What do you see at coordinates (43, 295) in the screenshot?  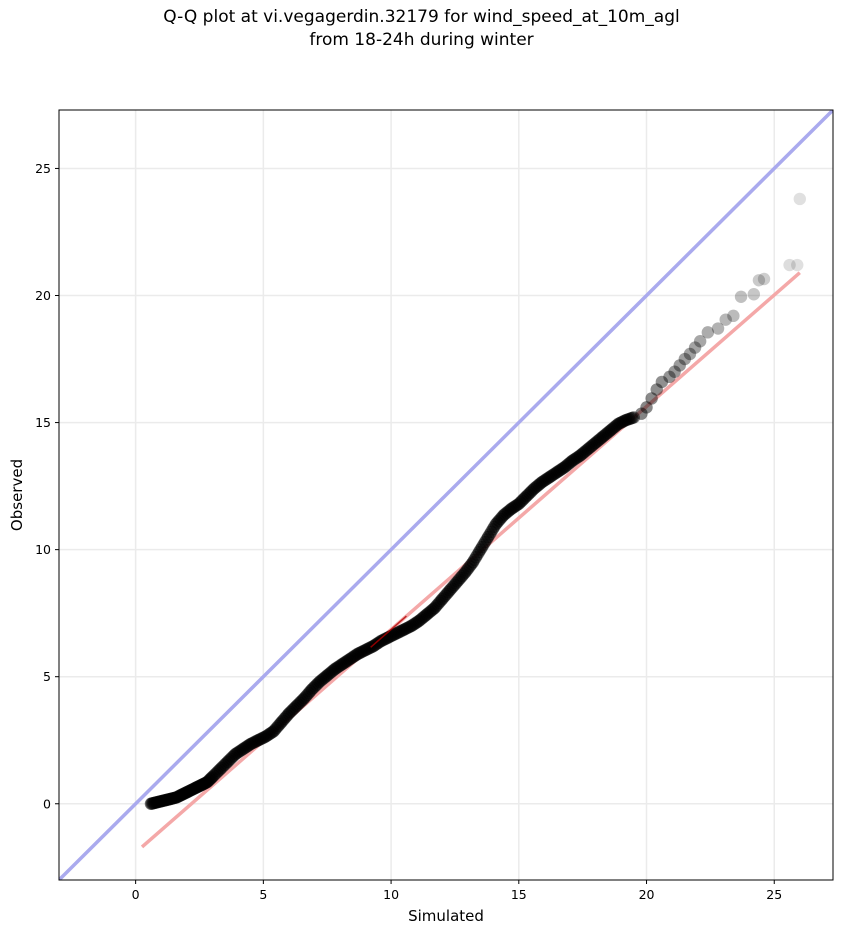 I see `y-tick-label: 20` at bounding box center [43, 295].